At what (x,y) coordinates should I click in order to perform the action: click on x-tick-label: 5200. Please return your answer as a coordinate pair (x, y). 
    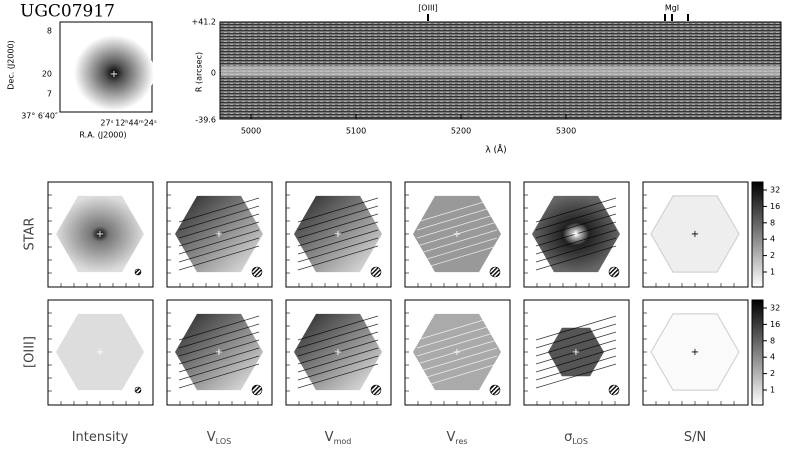
    Looking at the image, I should click on (461, 131).